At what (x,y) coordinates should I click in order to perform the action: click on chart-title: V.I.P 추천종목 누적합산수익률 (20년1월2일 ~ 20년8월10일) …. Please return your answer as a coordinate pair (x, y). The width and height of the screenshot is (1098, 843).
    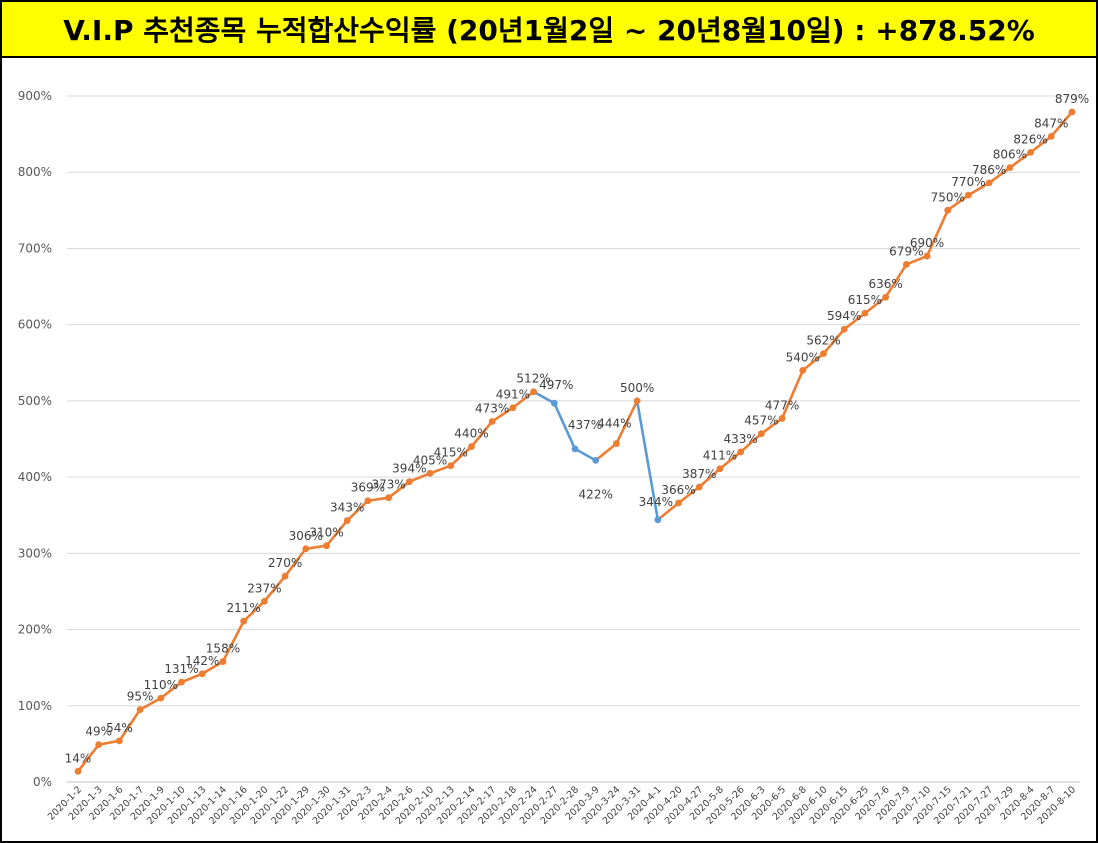
    Looking at the image, I should click on (549, 30).